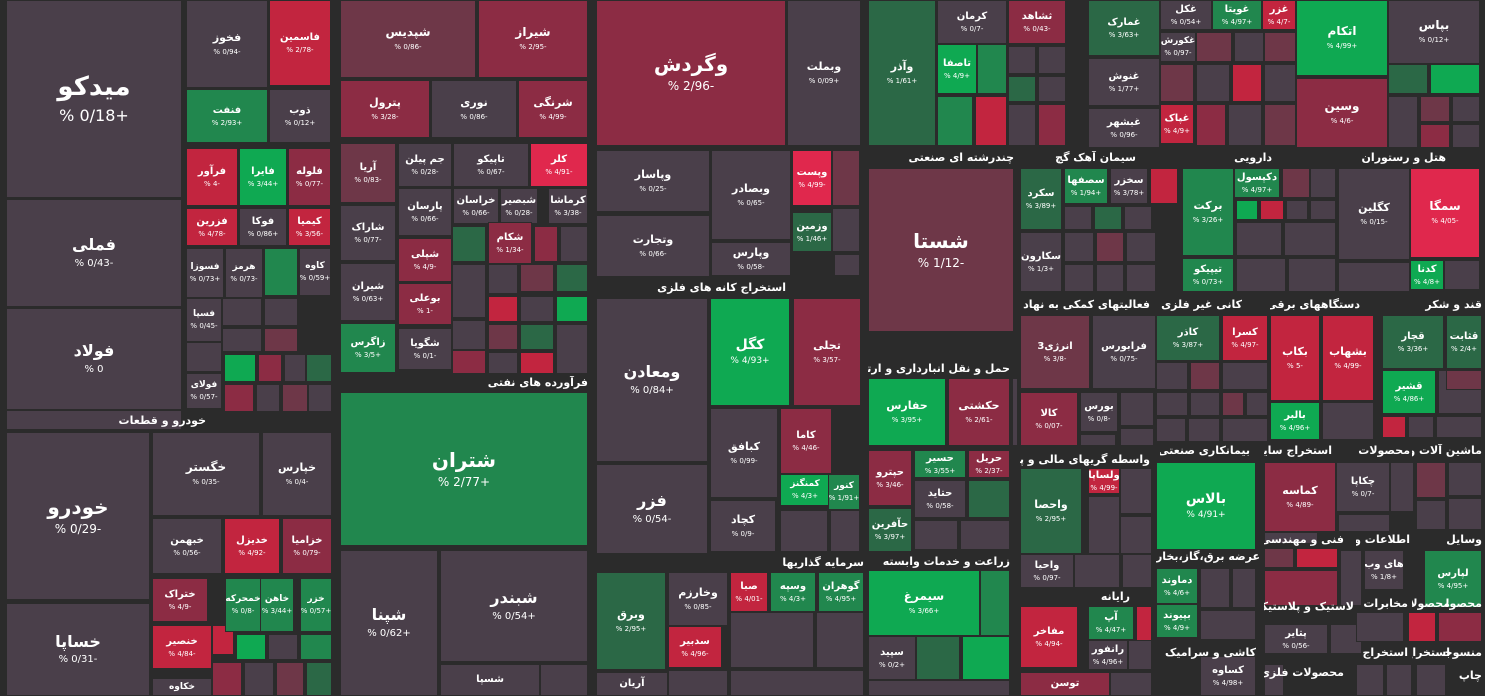 The height and width of the screenshot is (696, 1485). Describe the element at coordinates (205, 273) in the screenshot. I see `stock-tile: فسوزا +0/73 %` at that location.